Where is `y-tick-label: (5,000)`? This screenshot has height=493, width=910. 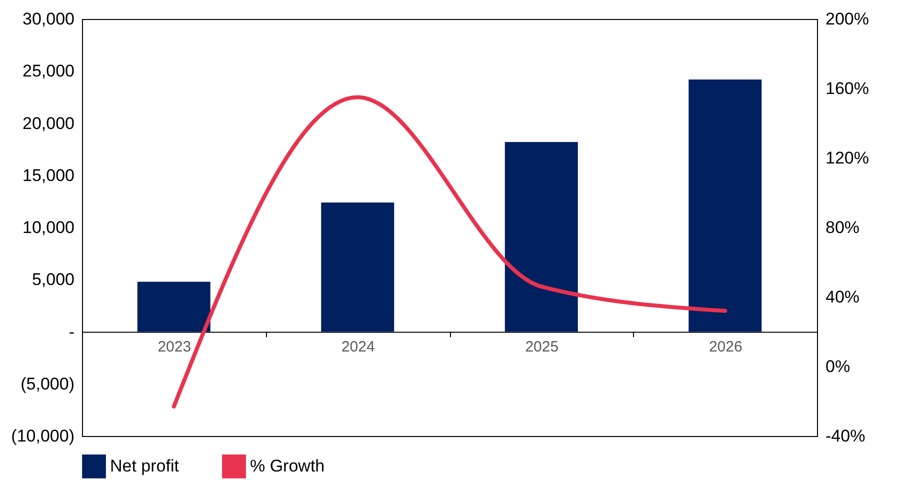 y-tick-label: (5,000) is located at coordinates (47, 384).